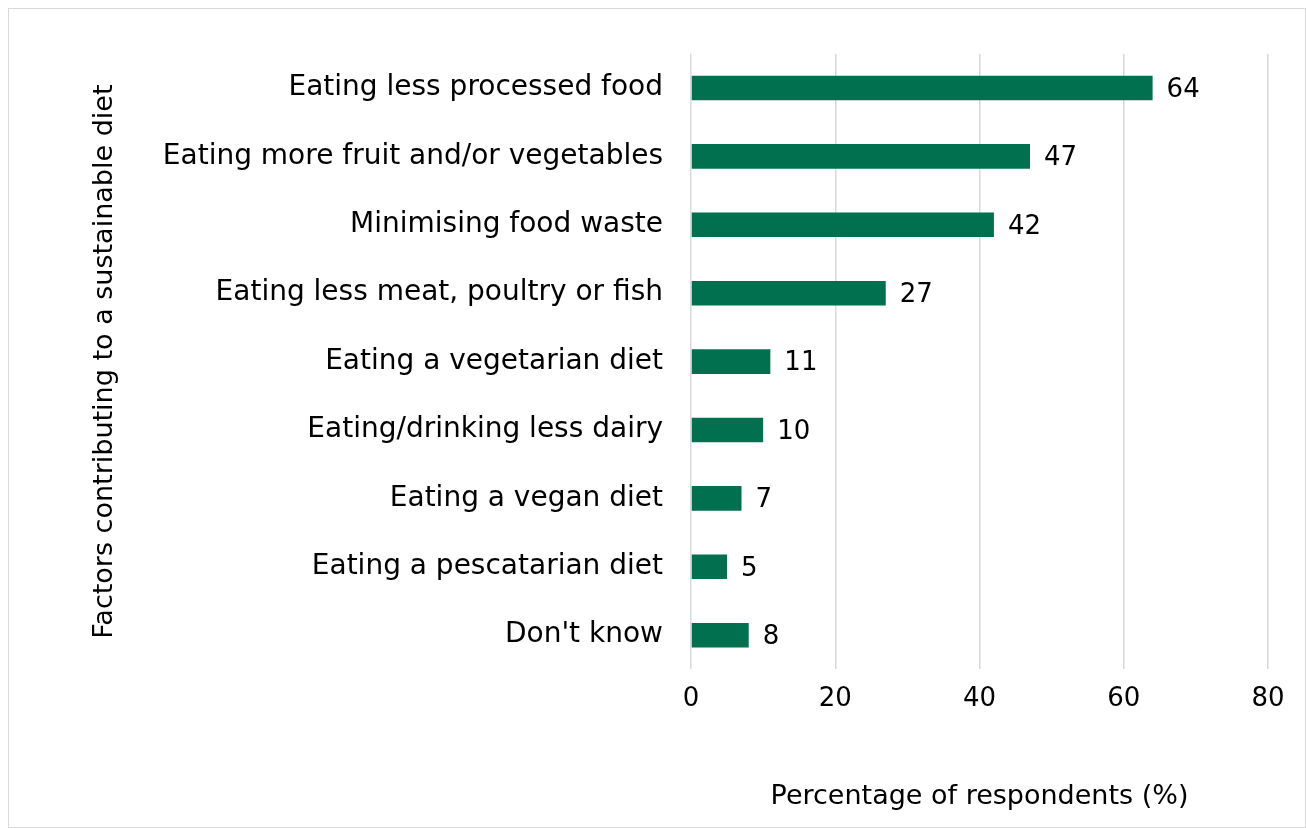  What do you see at coordinates (771, 634) in the screenshot?
I see `data-label: 8` at bounding box center [771, 634].